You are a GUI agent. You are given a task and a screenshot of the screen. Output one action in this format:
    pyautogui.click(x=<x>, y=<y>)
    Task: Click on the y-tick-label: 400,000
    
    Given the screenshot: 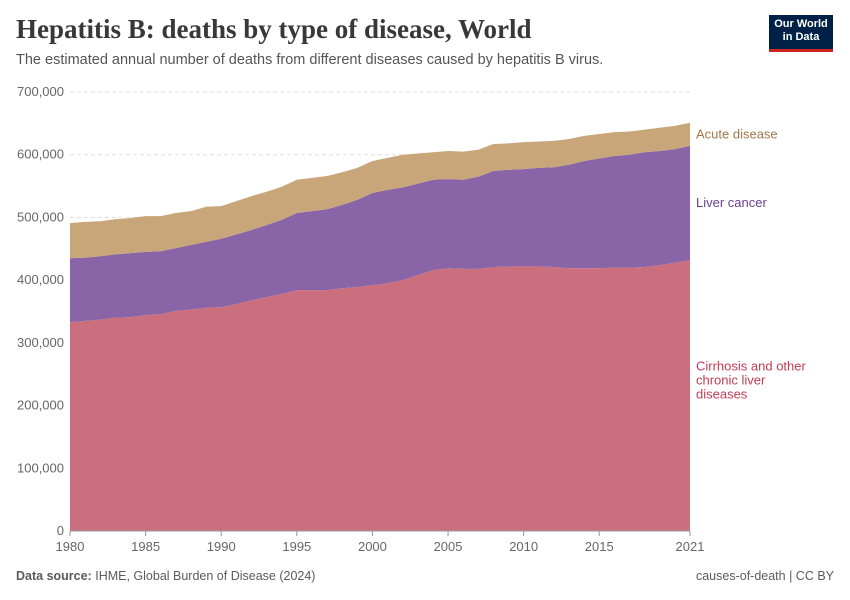 What is the action you would take?
    pyautogui.click(x=40, y=279)
    